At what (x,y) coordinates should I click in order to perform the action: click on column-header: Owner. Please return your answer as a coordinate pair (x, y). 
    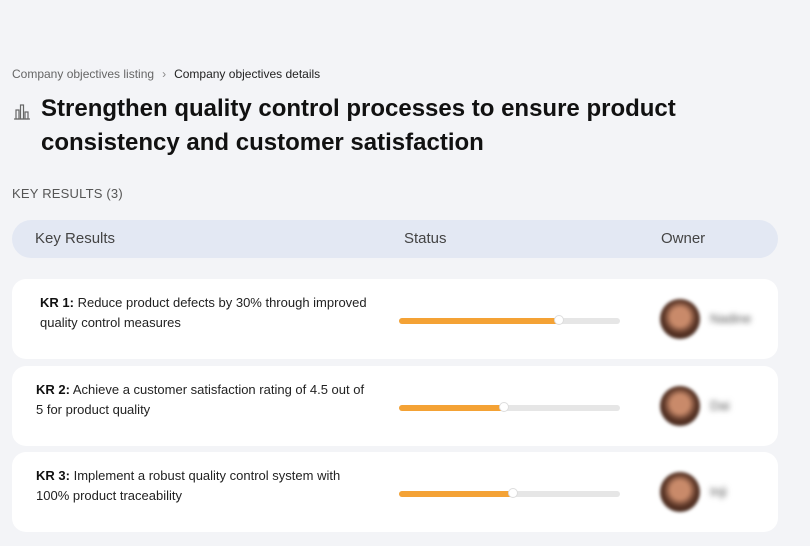
    Looking at the image, I should click on (683, 238).